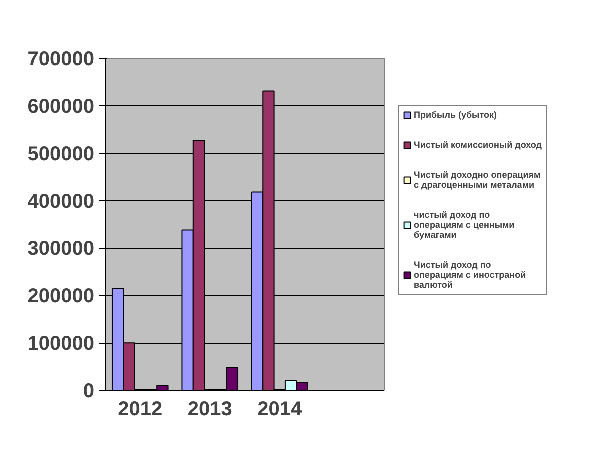 This screenshot has width=614, height=470. What do you see at coordinates (470, 275) in the screenshot?
I see `legend-label: Чистый доход по операциям с иностраной валютой` at bounding box center [470, 275].